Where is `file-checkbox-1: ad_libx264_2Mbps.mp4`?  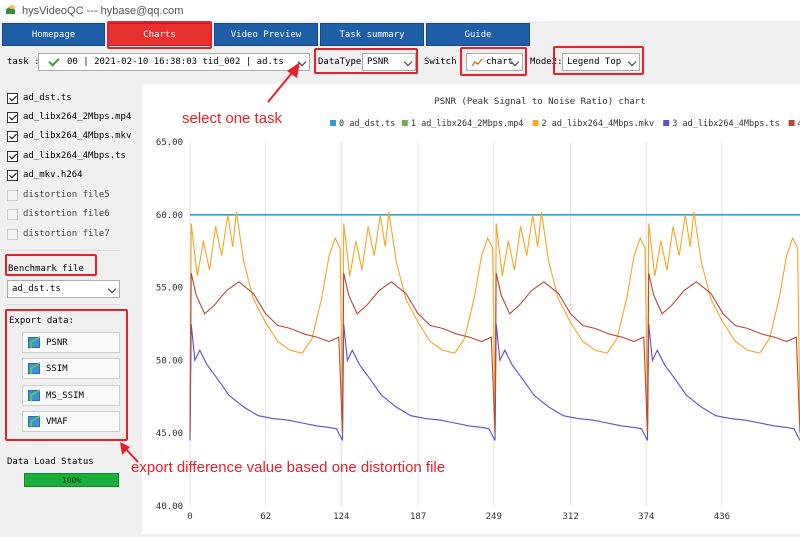
file-checkbox-1: ad_libx264_2Mbps.mp4 is located at coordinates (69, 117).